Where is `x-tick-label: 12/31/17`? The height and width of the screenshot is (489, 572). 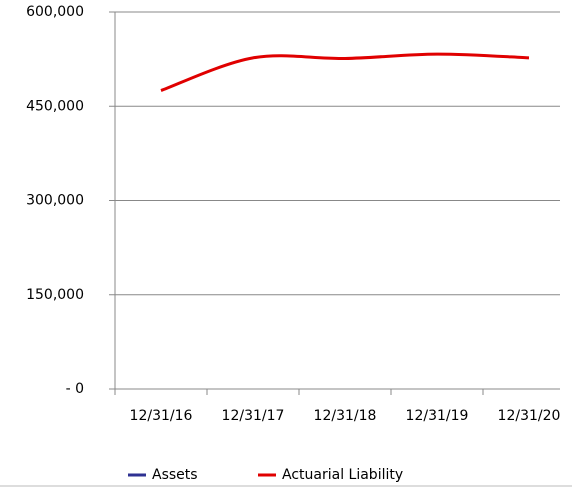 x-tick-label: 12/31/17 is located at coordinates (253, 416).